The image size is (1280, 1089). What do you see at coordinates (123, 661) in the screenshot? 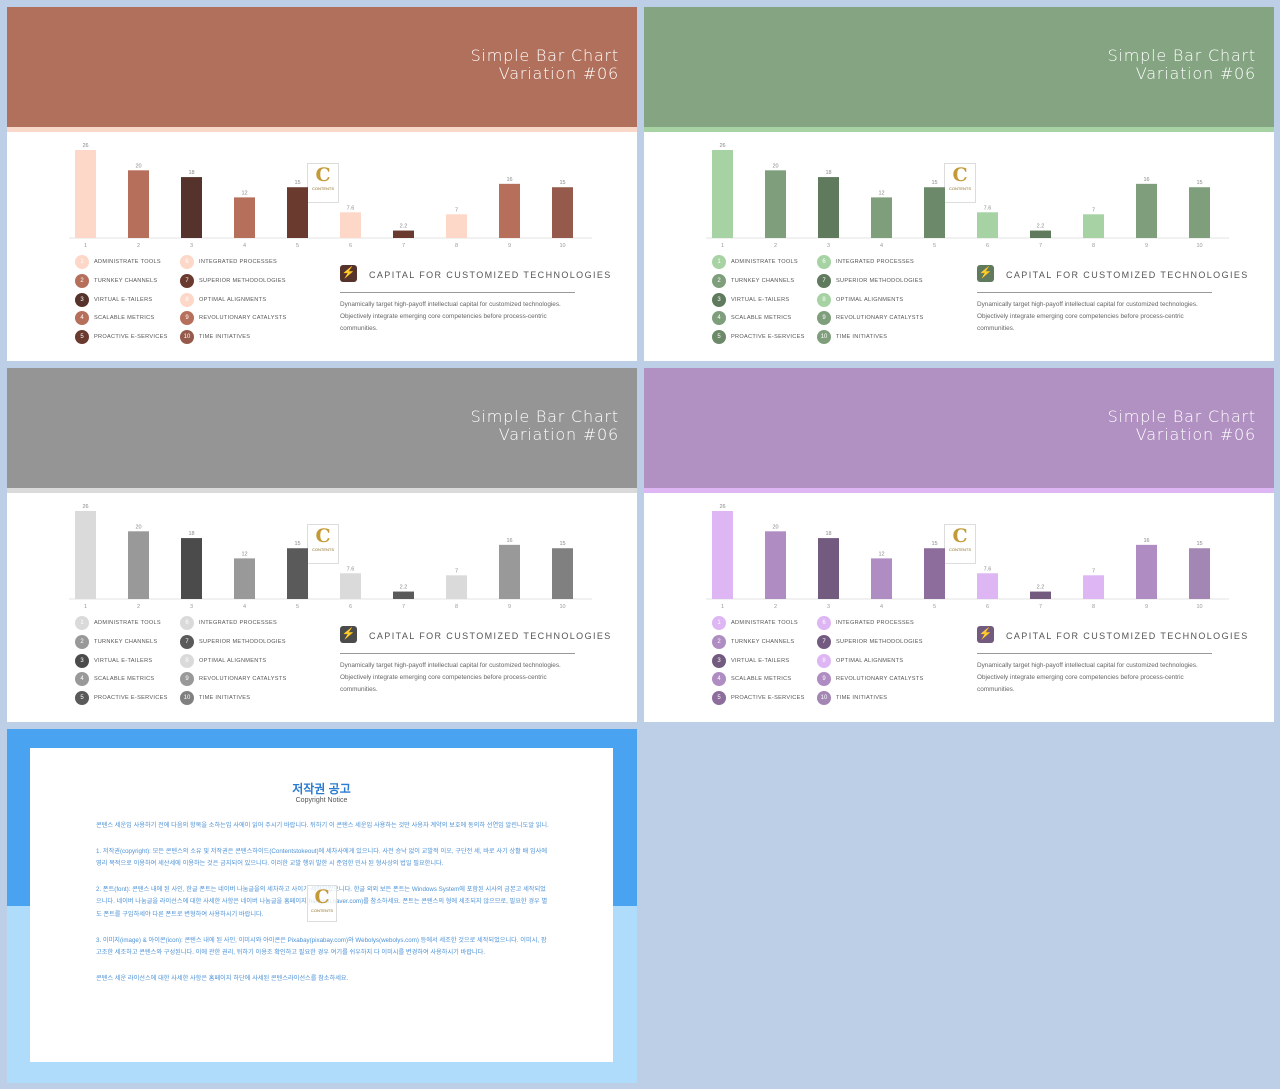
I see `legend-label: VIRTUAL E-TAILERS` at bounding box center [123, 661].